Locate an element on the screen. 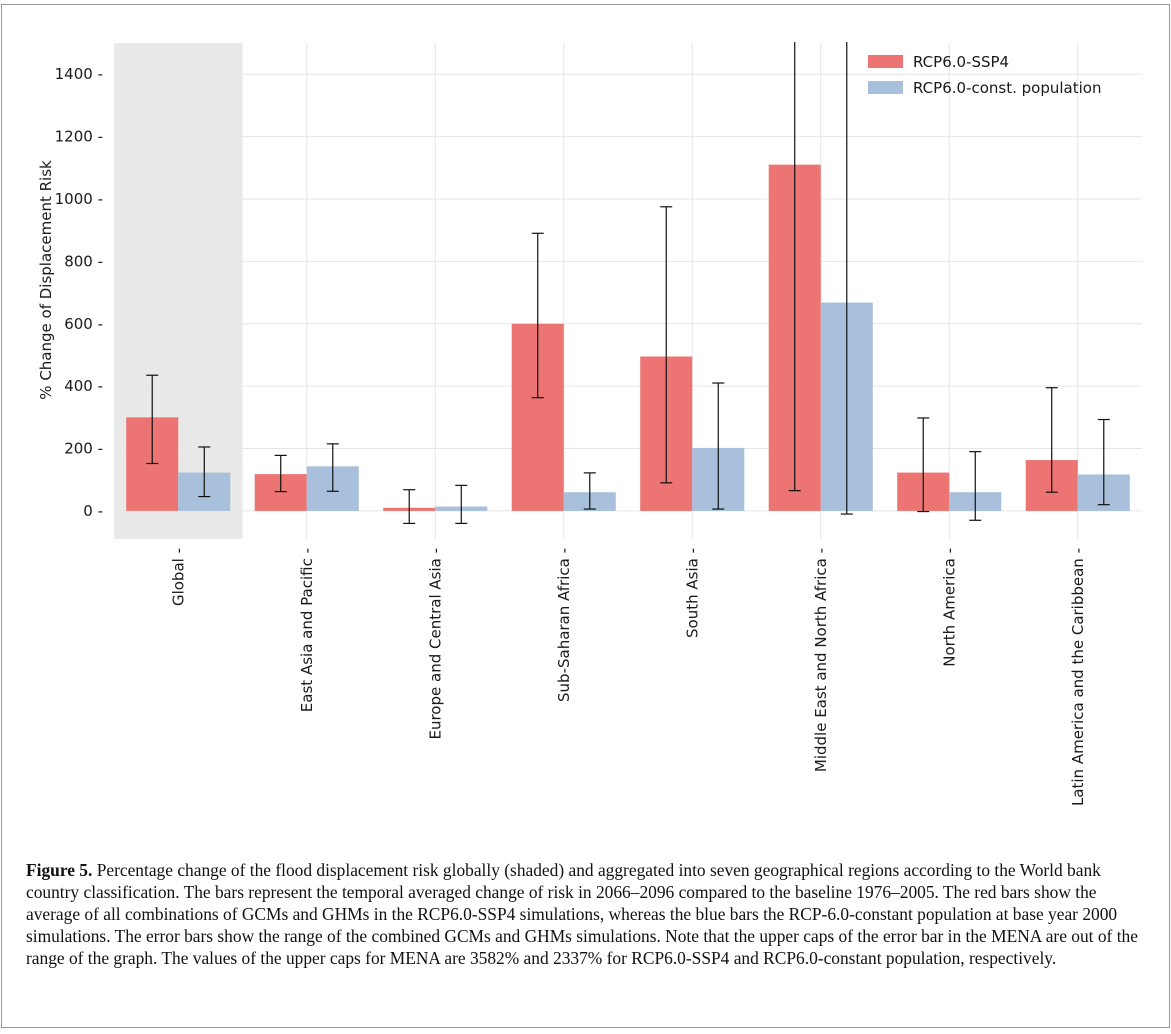  y-tick-label: 400 - is located at coordinates (83, 386).